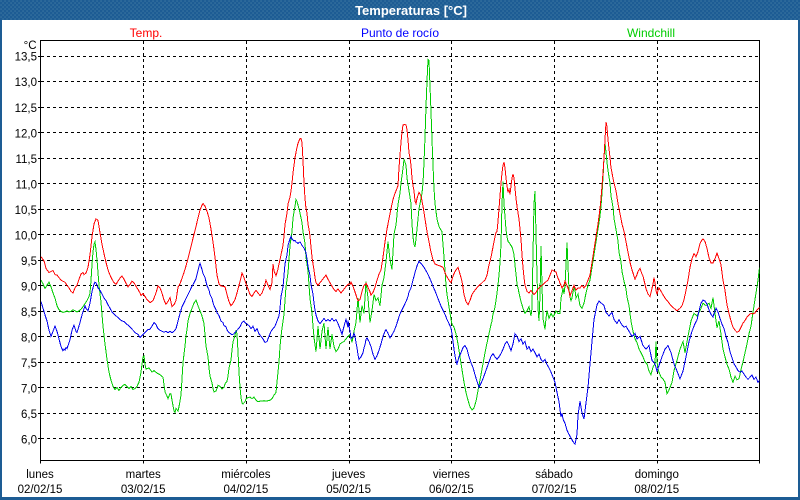 This screenshot has width=800, height=500. What do you see at coordinates (146, 33) in the screenshot?
I see `svg-text: Temp.` at bounding box center [146, 33].